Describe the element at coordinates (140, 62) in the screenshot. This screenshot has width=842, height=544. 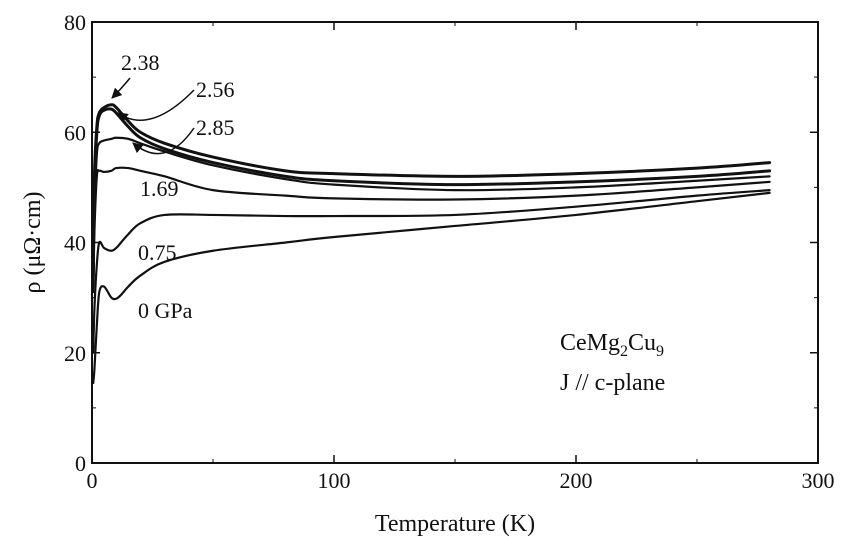
I see `label-2-38: 2.38` at that location.